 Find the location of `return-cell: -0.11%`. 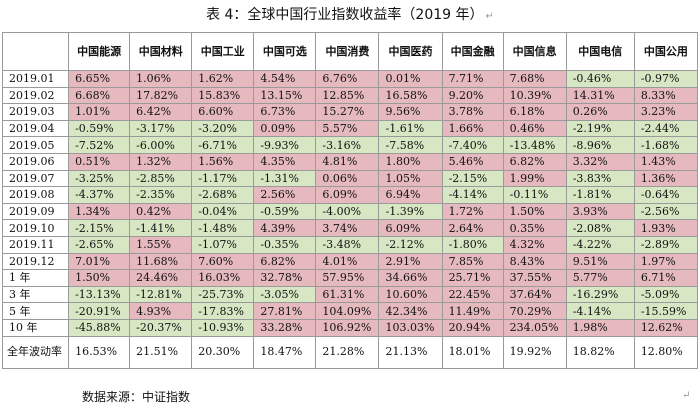

return-cell: -0.11% is located at coordinates (534, 195).